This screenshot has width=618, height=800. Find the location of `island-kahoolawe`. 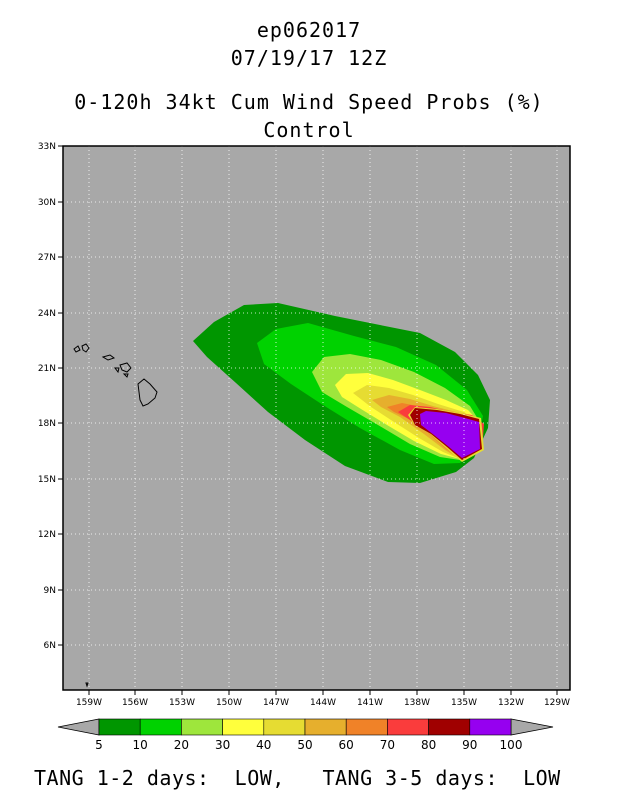

island-kahoolawe is located at coordinates (125, 375).